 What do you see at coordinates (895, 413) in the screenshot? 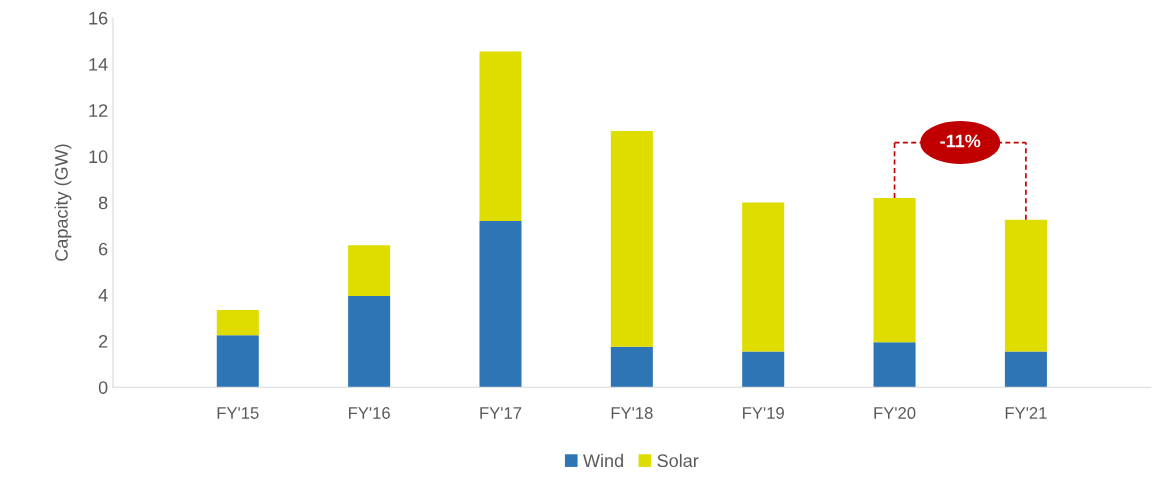
I see `x-tick-label: FY'20` at bounding box center [895, 413].